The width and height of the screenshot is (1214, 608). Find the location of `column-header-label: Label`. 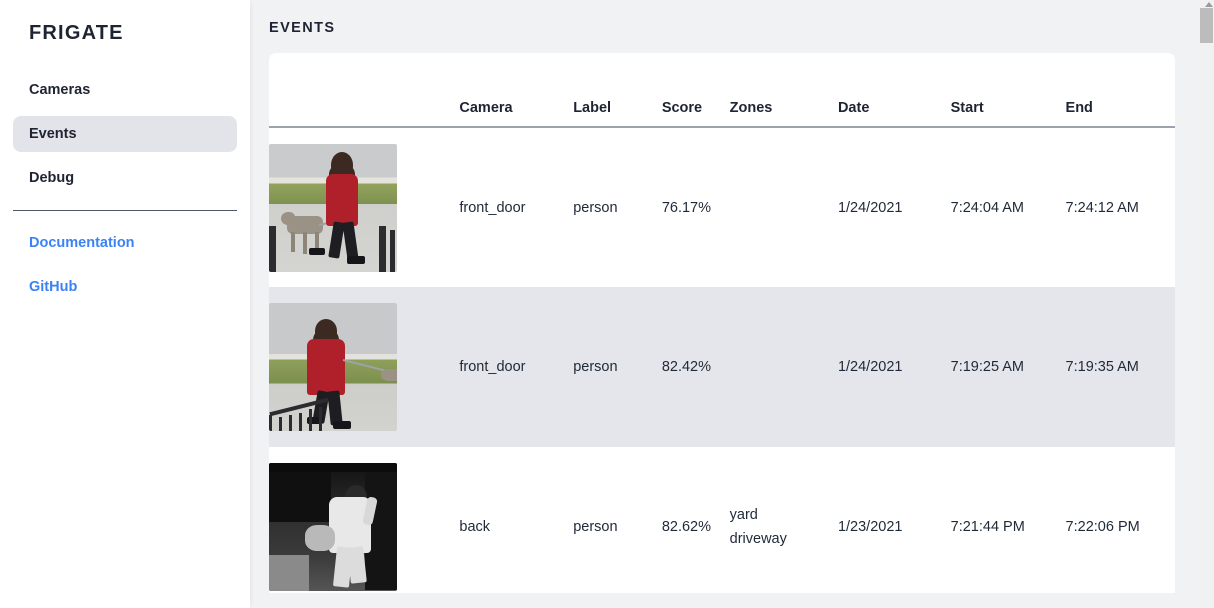

column-header-label: Label is located at coordinates (592, 108).